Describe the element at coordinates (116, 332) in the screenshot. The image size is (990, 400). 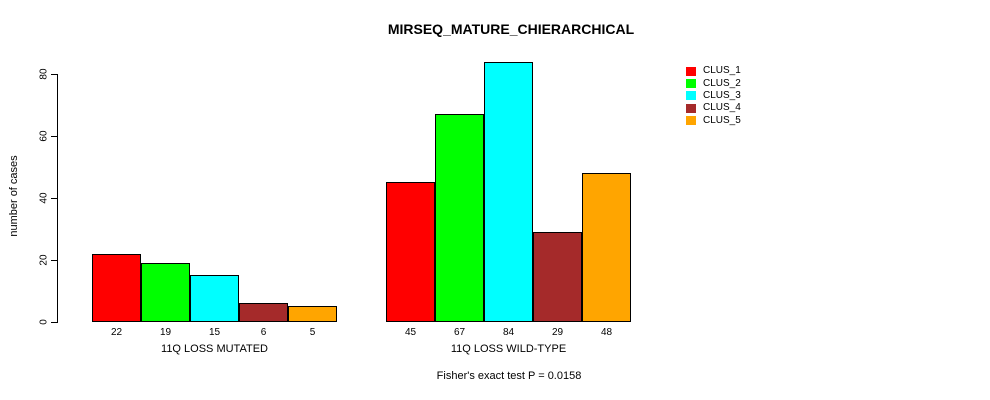
I see `bar-value-label: 22` at that location.